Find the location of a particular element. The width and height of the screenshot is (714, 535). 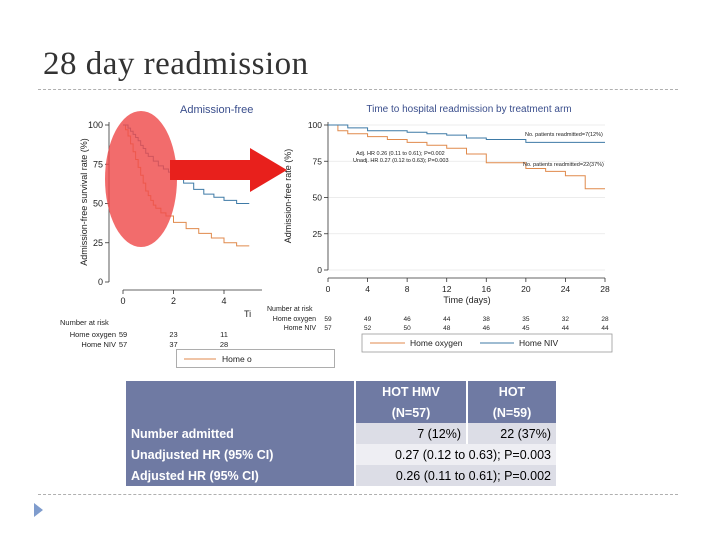

left-risk-value: 57 is located at coordinates (123, 344).